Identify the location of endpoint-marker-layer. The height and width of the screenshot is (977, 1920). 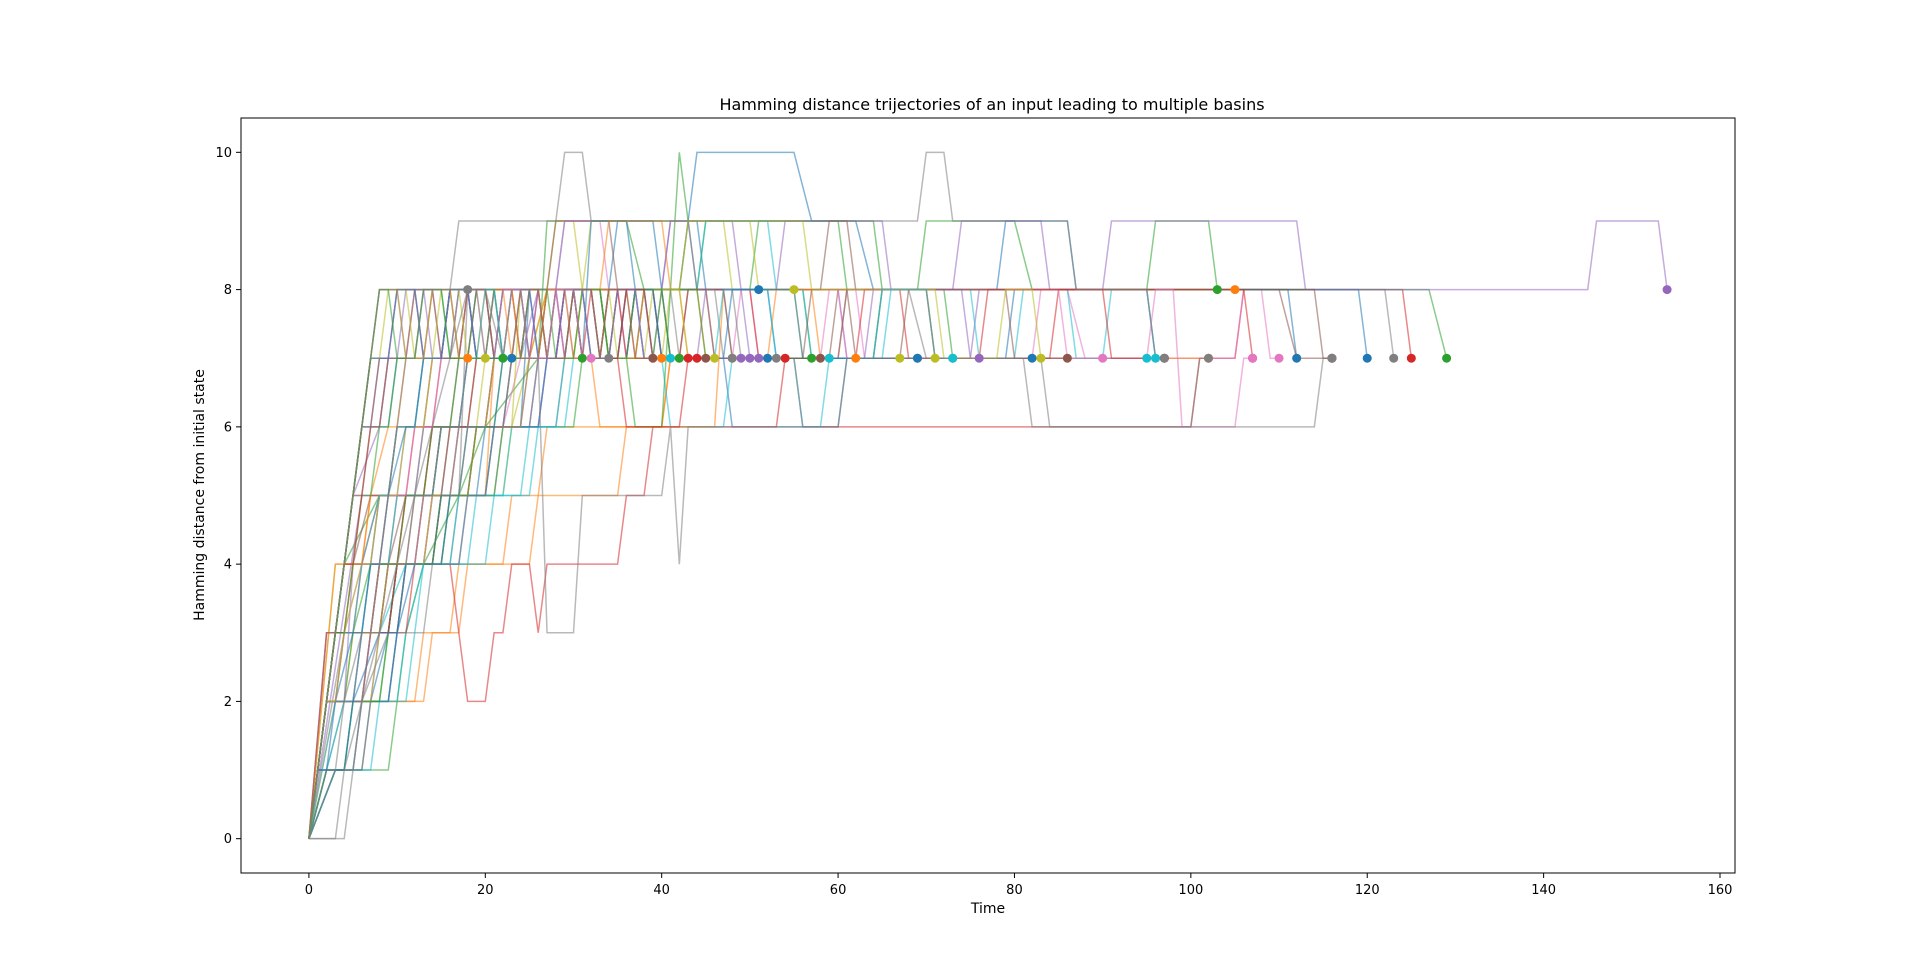
(1067, 324).